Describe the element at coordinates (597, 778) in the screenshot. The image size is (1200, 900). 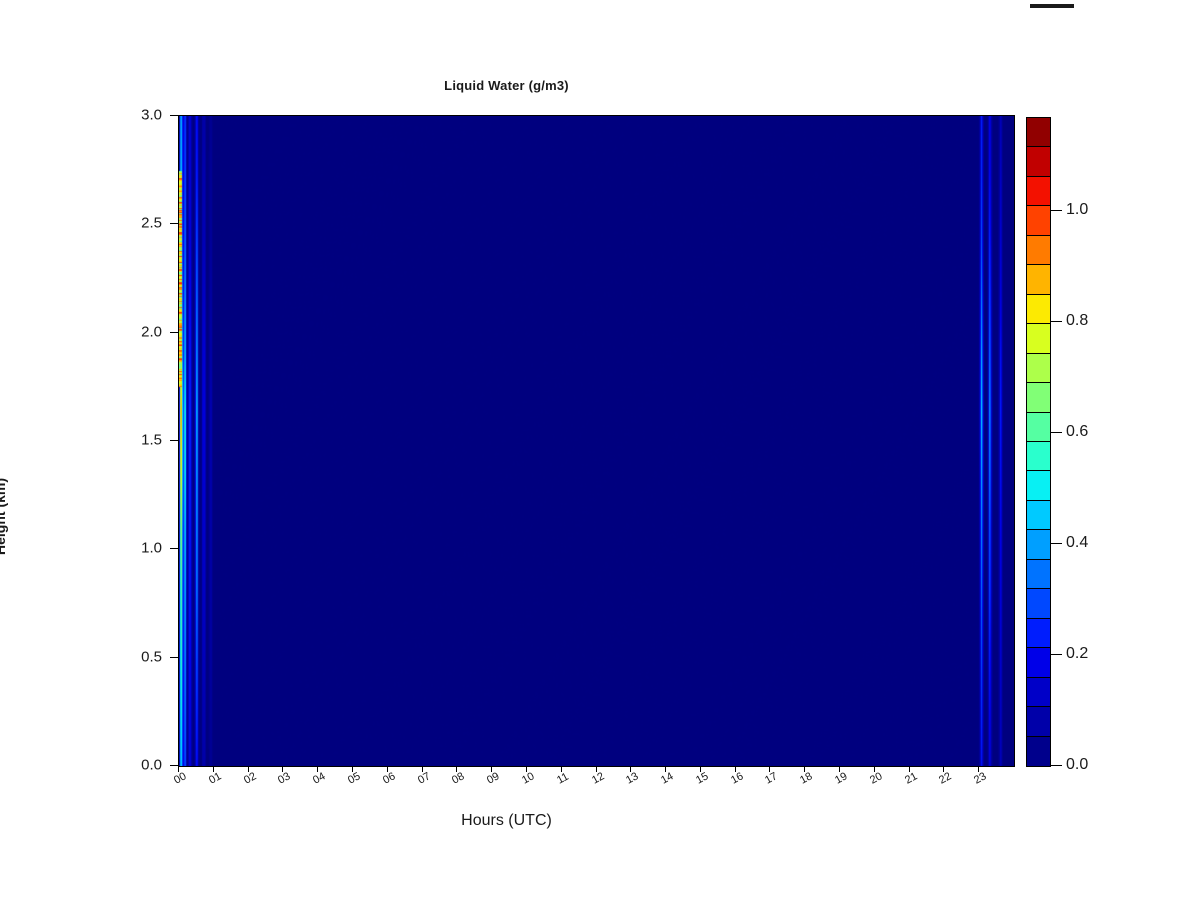
I see `x-tick-label: 12` at that location.